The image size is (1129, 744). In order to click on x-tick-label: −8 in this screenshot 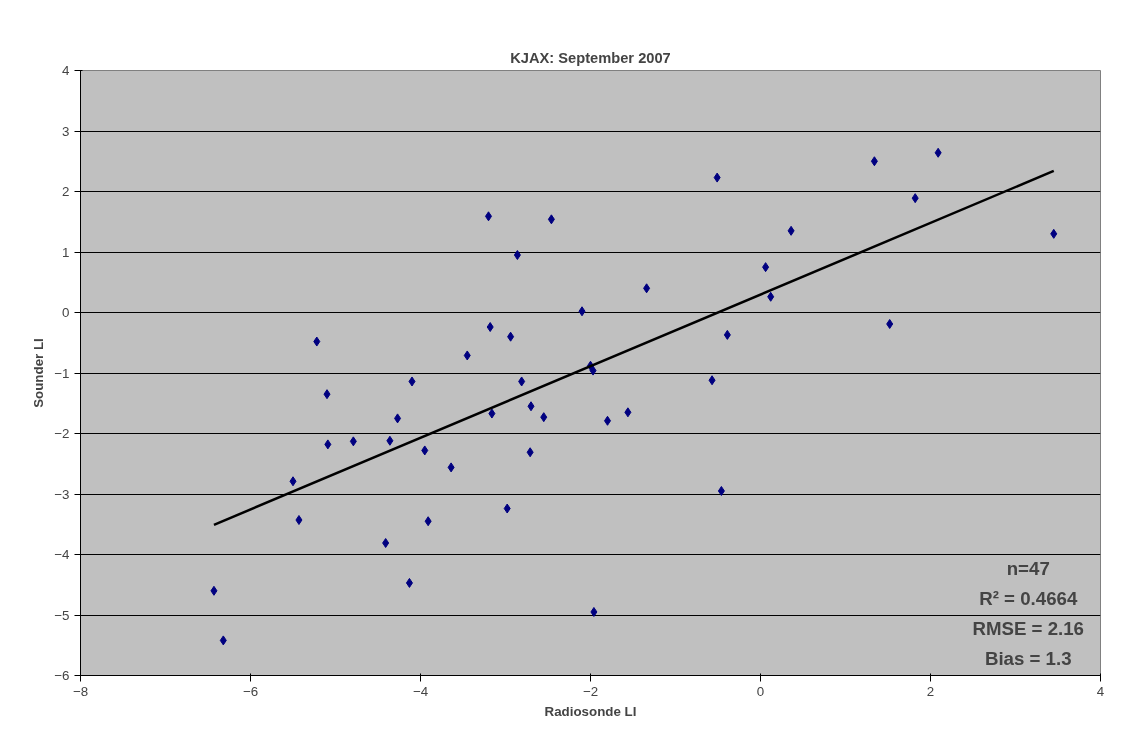, I will do `click(80, 691)`.